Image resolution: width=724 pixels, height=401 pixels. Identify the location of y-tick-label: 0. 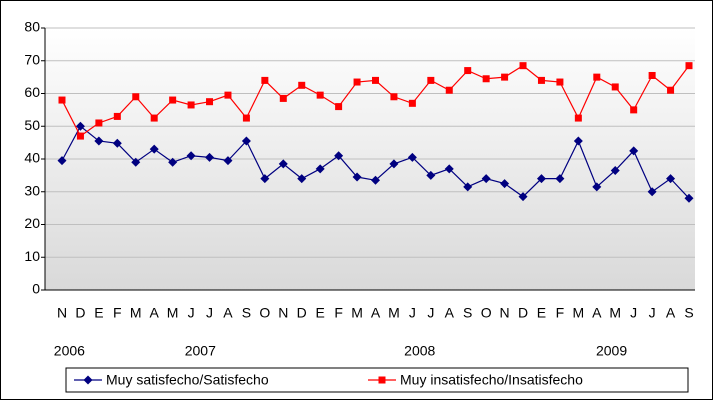
(36, 289).